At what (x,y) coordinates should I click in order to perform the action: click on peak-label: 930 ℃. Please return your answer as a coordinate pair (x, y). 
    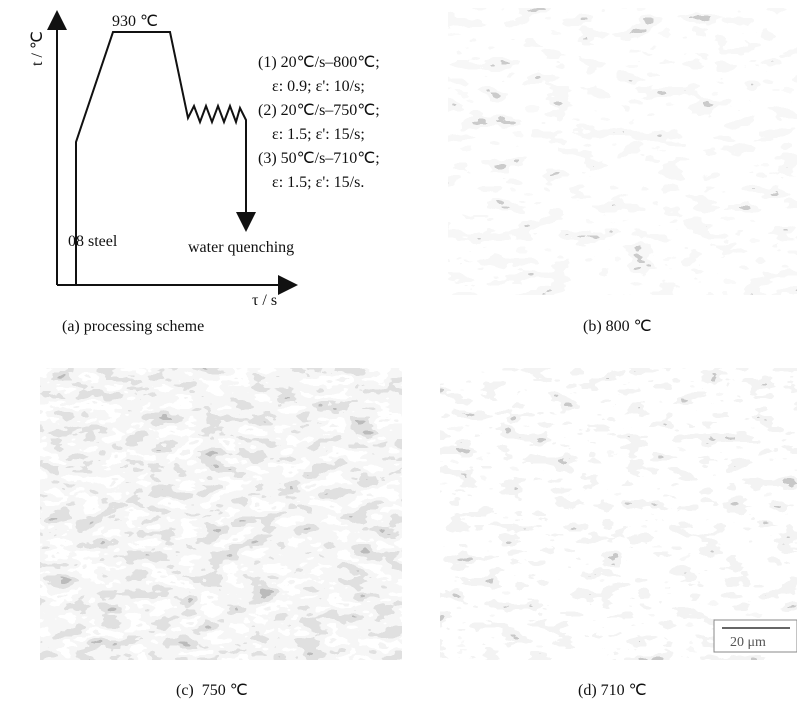
    Looking at the image, I should click on (135, 21).